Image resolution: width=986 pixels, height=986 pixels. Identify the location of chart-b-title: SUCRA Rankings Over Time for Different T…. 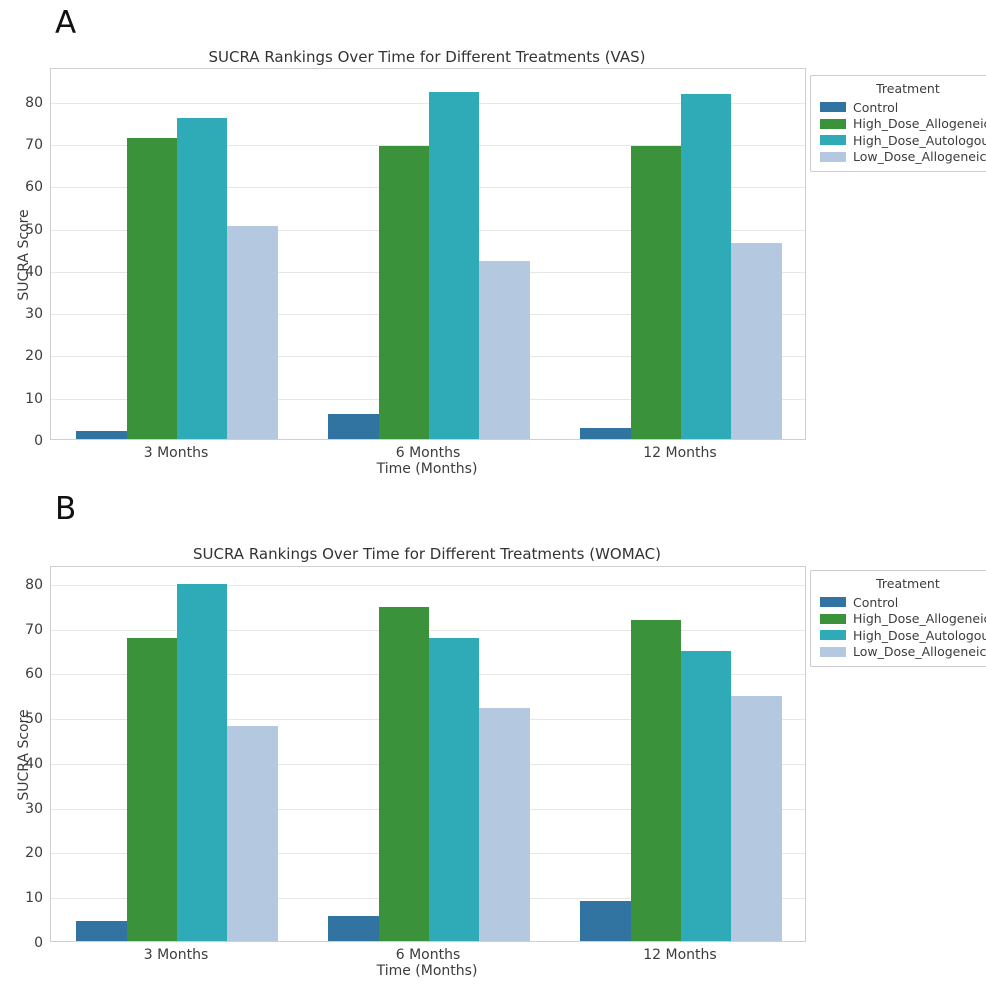
(427, 554).